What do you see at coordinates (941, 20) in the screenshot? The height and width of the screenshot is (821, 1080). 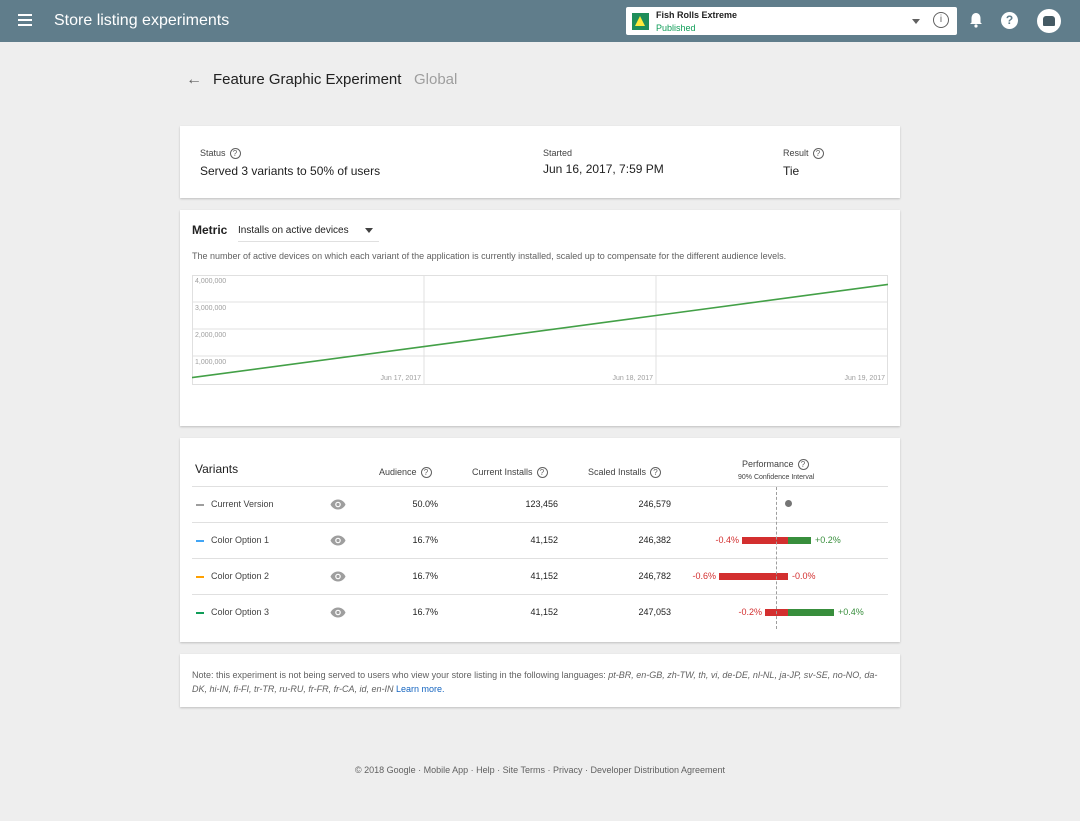 I see `info-icon: i` at bounding box center [941, 20].